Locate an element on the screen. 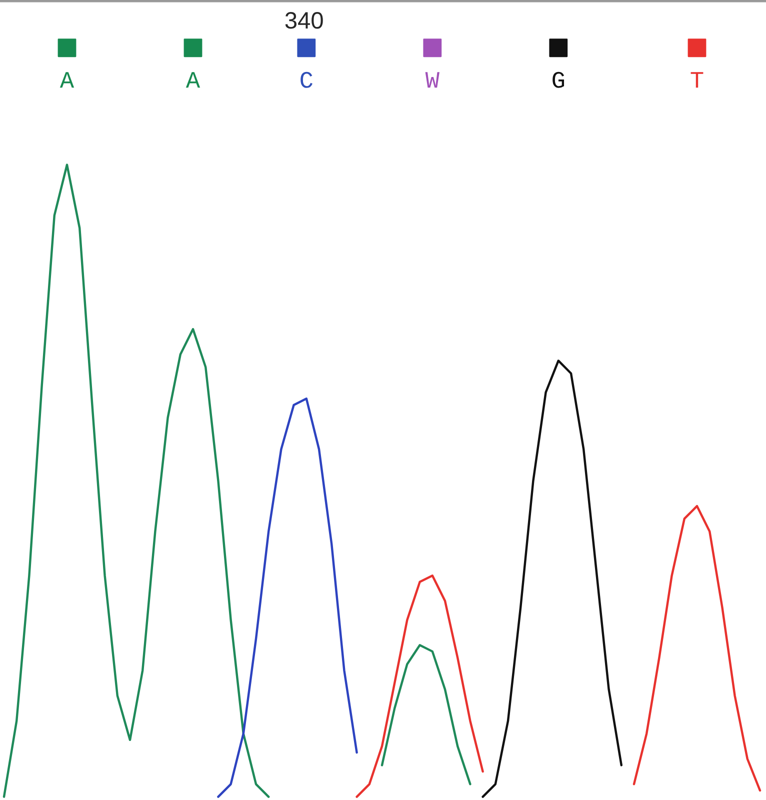 This screenshot has height=800, width=766. text: 340 is located at coordinates (304, 20).